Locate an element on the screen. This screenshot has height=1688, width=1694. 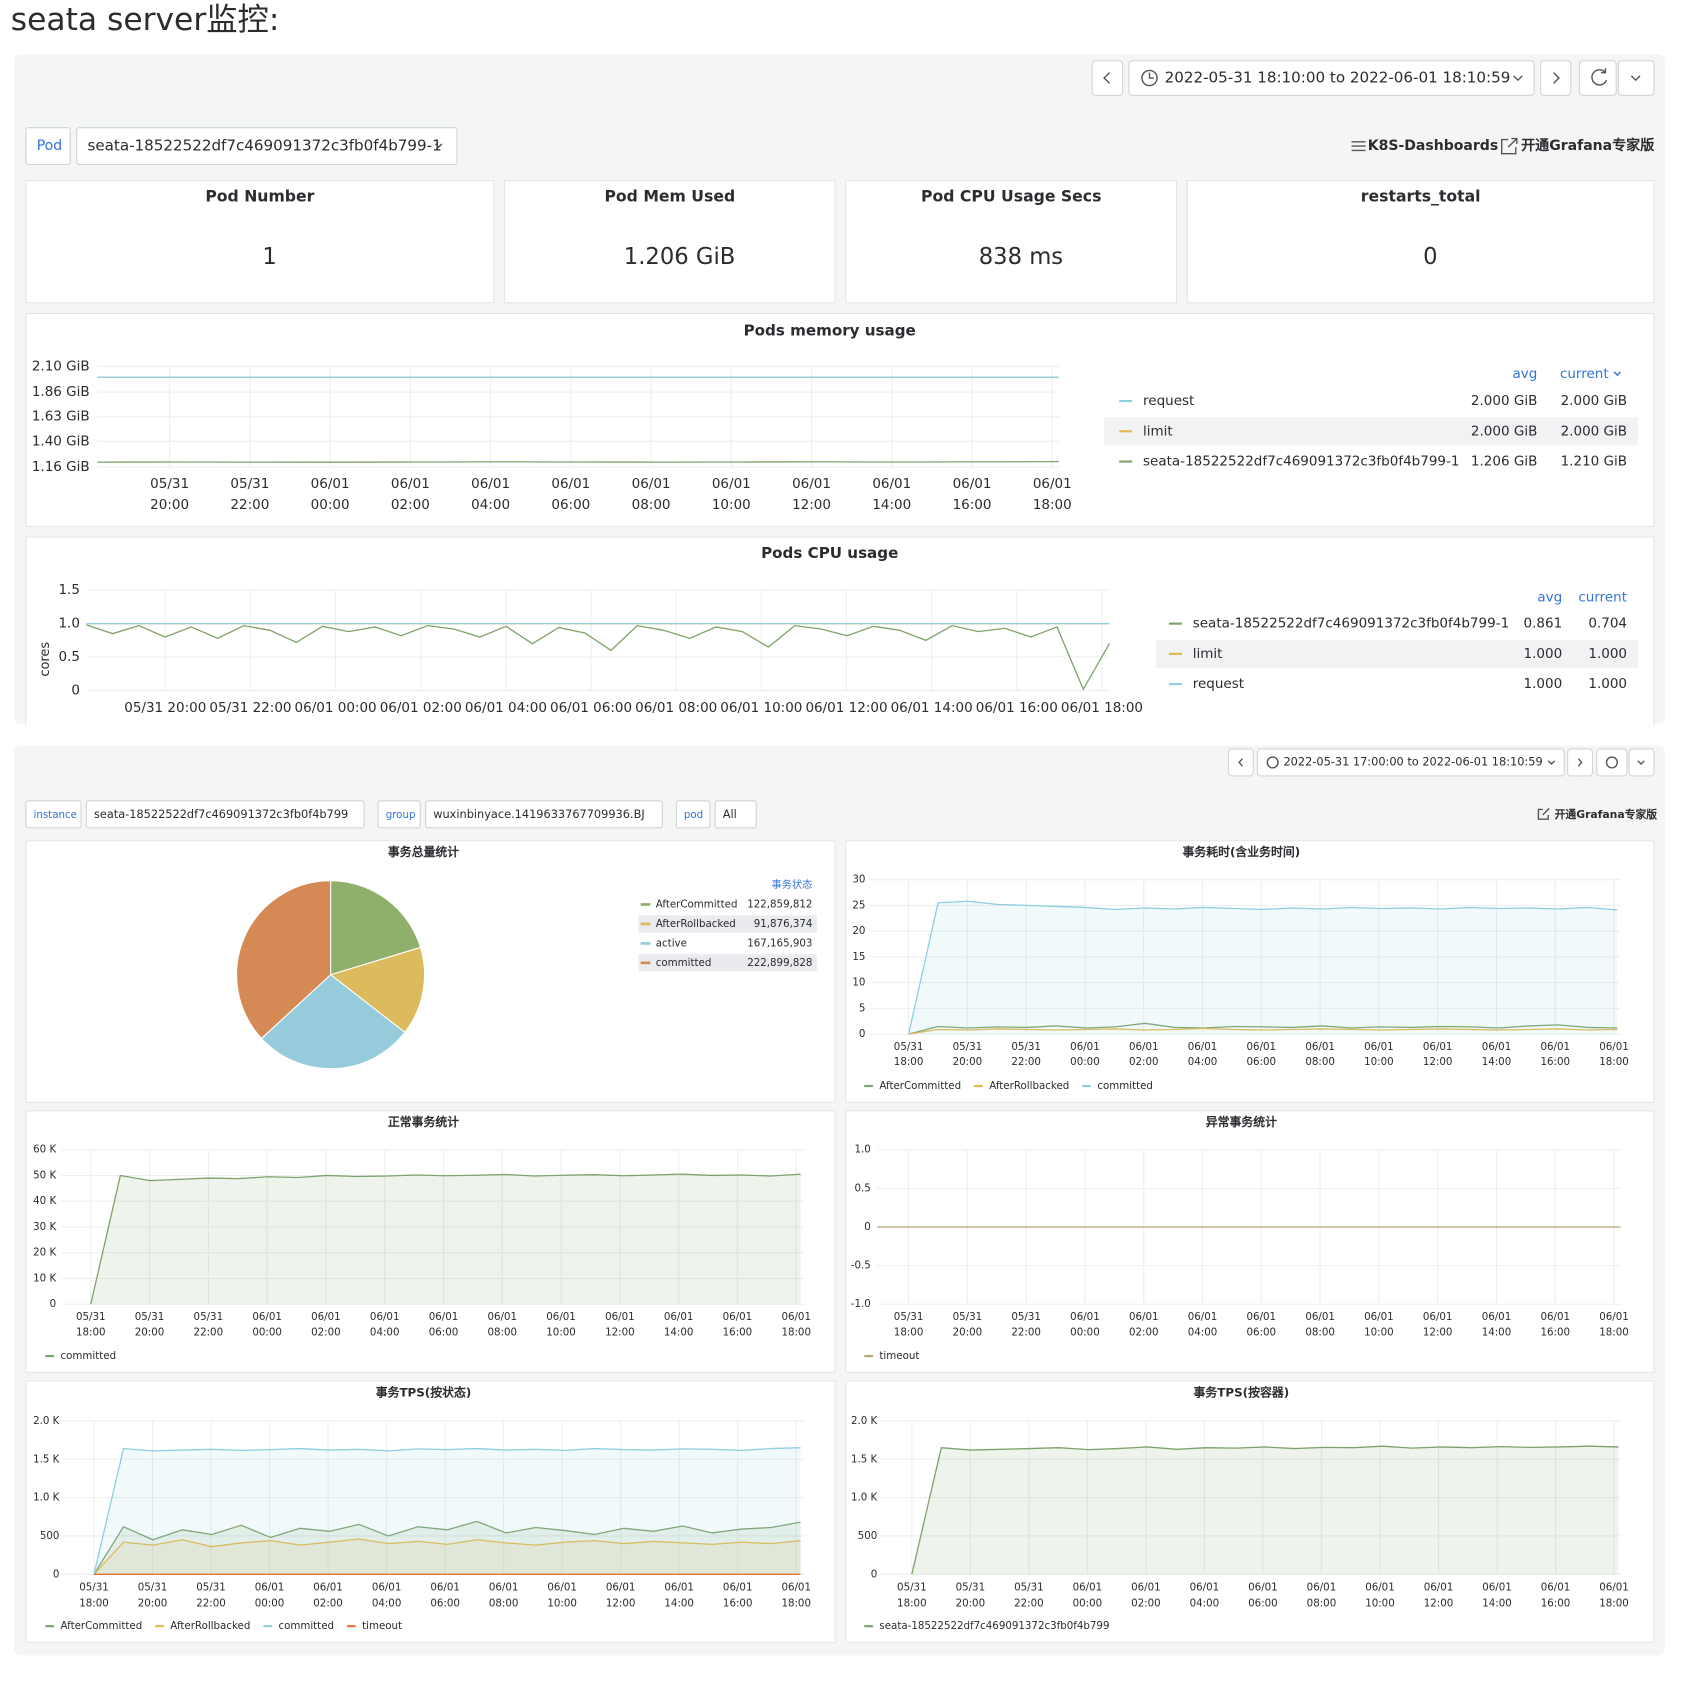
legend-avg: 1.206 GiB is located at coordinates (1504, 462).